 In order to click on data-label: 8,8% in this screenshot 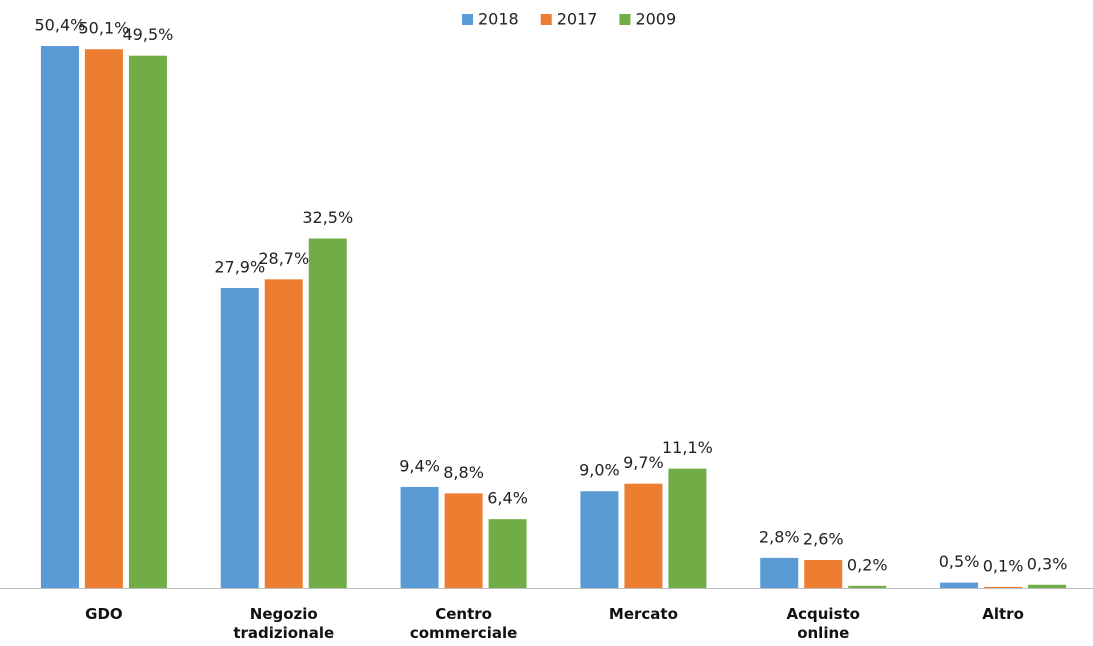, I will do `click(463, 472)`.